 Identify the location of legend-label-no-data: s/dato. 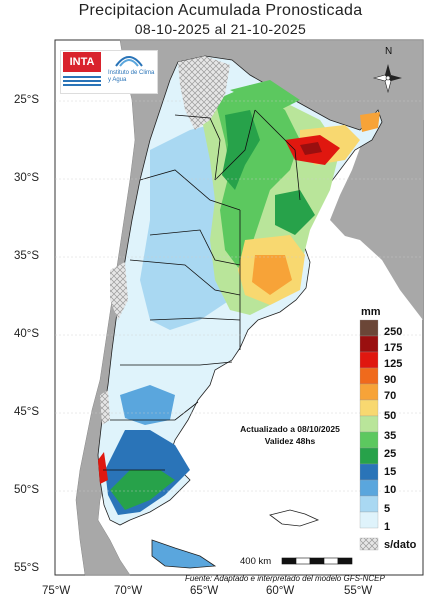
(400, 545).